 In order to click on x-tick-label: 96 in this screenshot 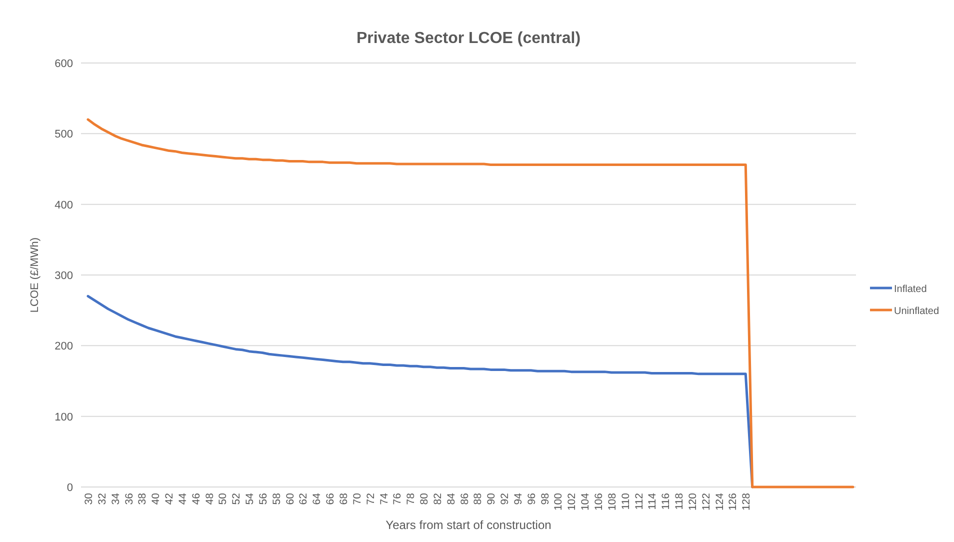, I will do `click(532, 498)`.